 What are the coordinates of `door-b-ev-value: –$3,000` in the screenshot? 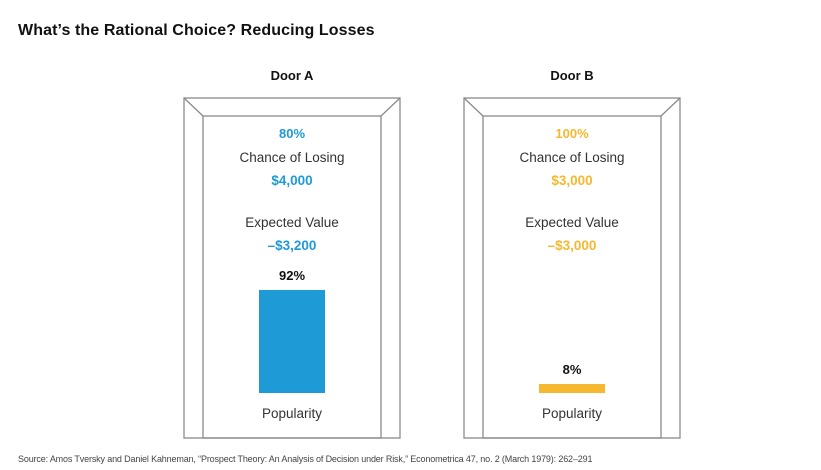 It's located at (572, 245).